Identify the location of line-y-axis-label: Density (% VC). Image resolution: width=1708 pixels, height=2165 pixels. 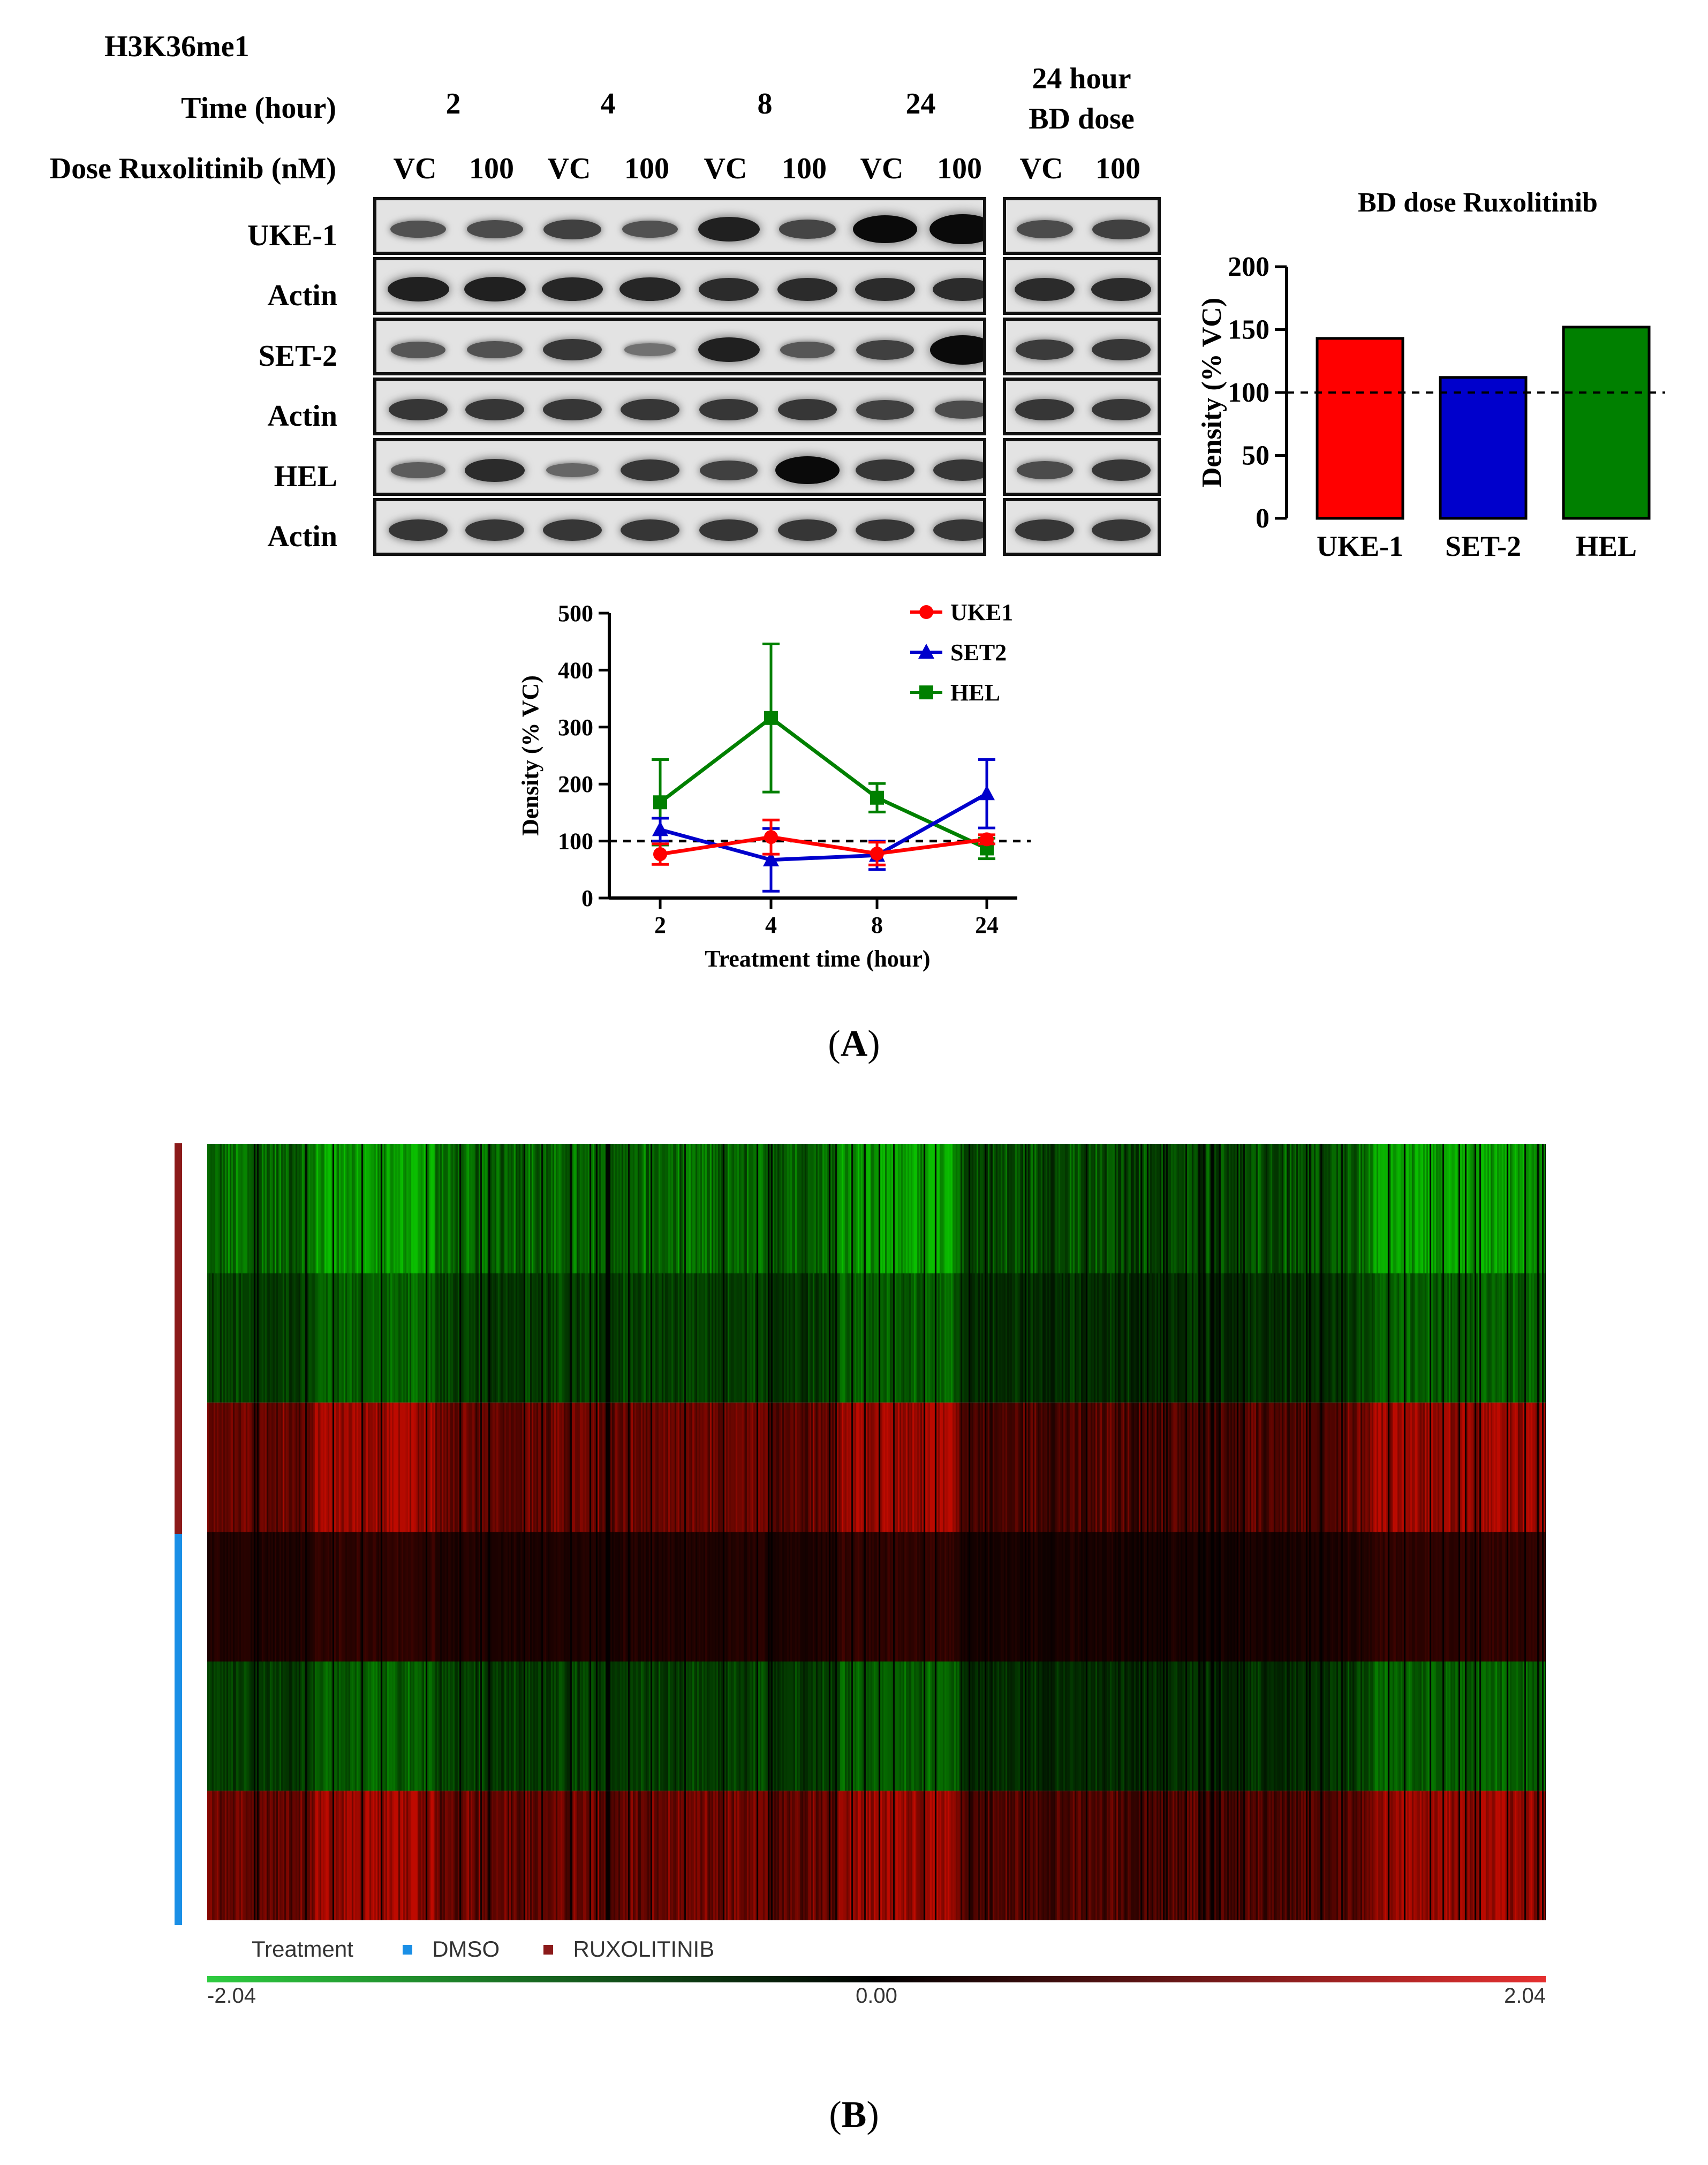
(530, 755).